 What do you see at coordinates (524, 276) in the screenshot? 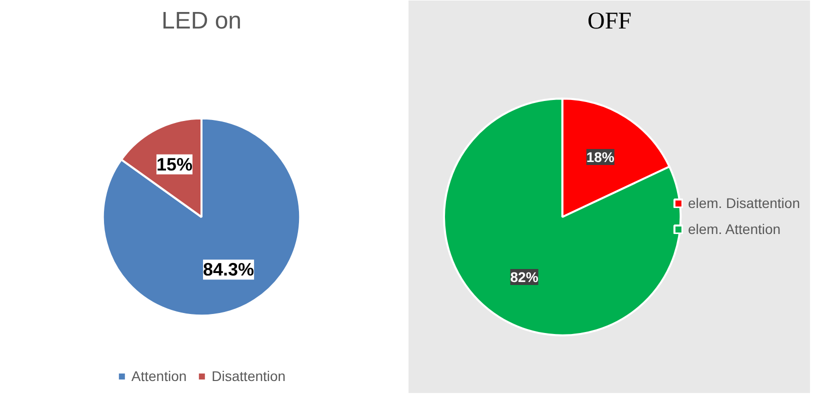
I see `data-label: 82%` at bounding box center [524, 276].